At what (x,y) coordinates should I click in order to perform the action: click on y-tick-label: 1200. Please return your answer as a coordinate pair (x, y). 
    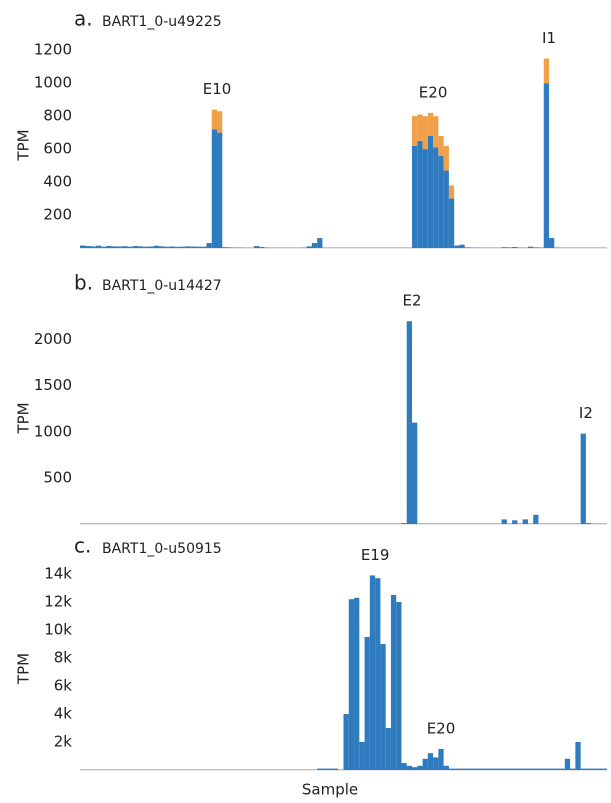
    Looking at the image, I should click on (53, 50).